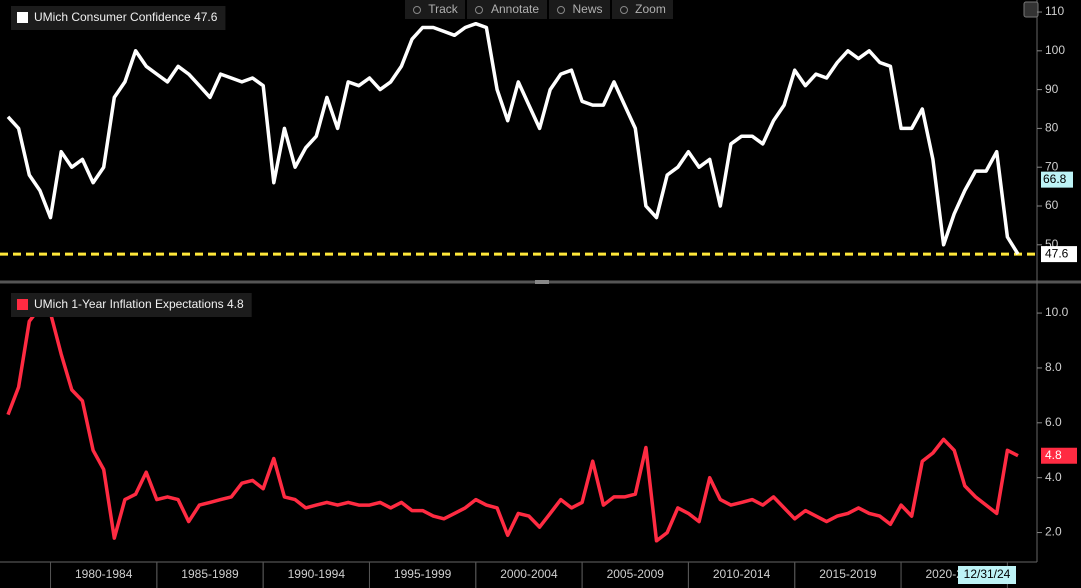  Describe the element at coordinates (515, 9) in the screenshot. I see `toolbar-label: Annotate` at that location.